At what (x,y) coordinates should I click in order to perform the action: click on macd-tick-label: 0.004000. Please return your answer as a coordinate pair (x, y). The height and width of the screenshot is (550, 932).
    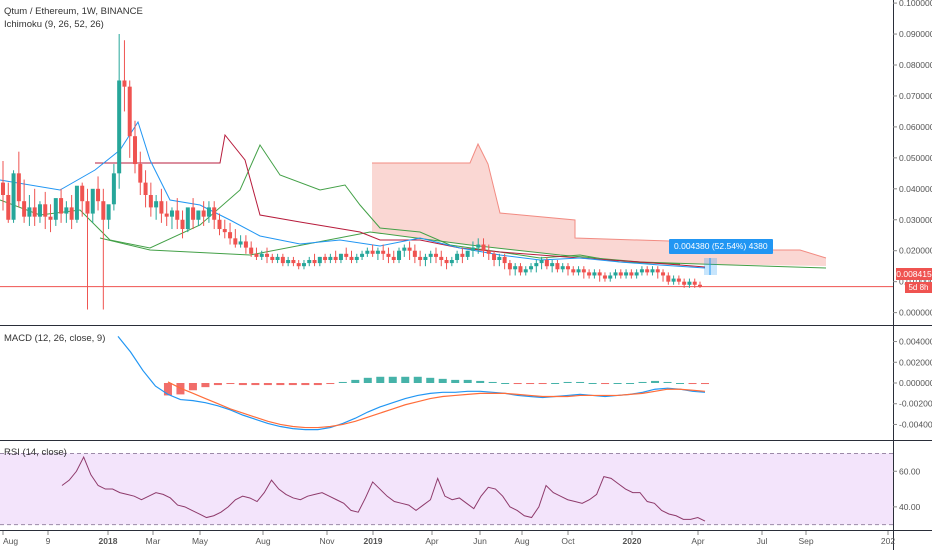
    Looking at the image, I should click on (915, 342).